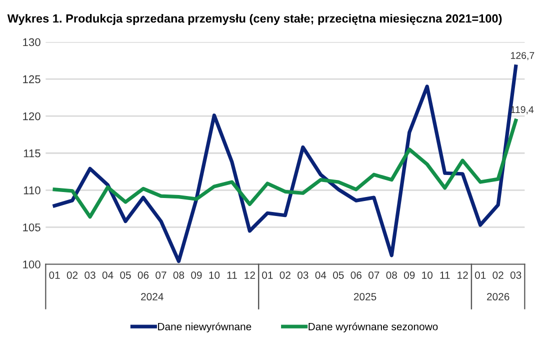 The width and height of the screenshot is (557, 350). What do you see at coordinates (522, 56) in the screenshot?
I see `data-label: 126,7` at bounding box center [522, 56].